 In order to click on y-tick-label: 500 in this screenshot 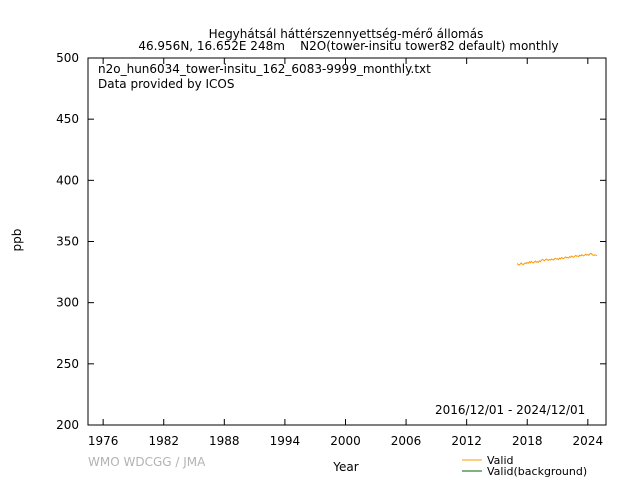, I will do `click(67, 58)`.